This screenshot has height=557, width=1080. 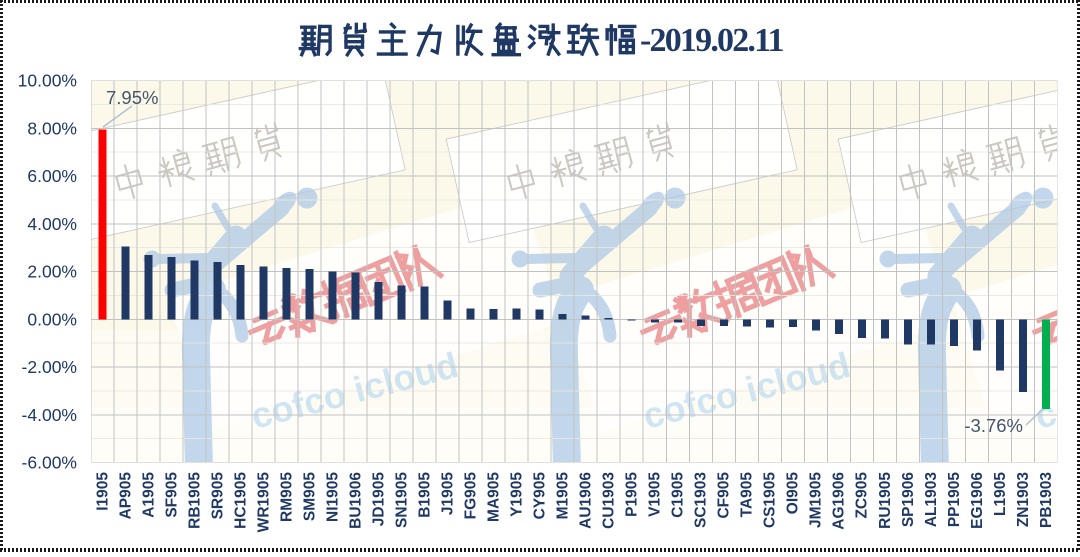 I want to click on svg-text: 6.00%, so click(x=52, y=176).